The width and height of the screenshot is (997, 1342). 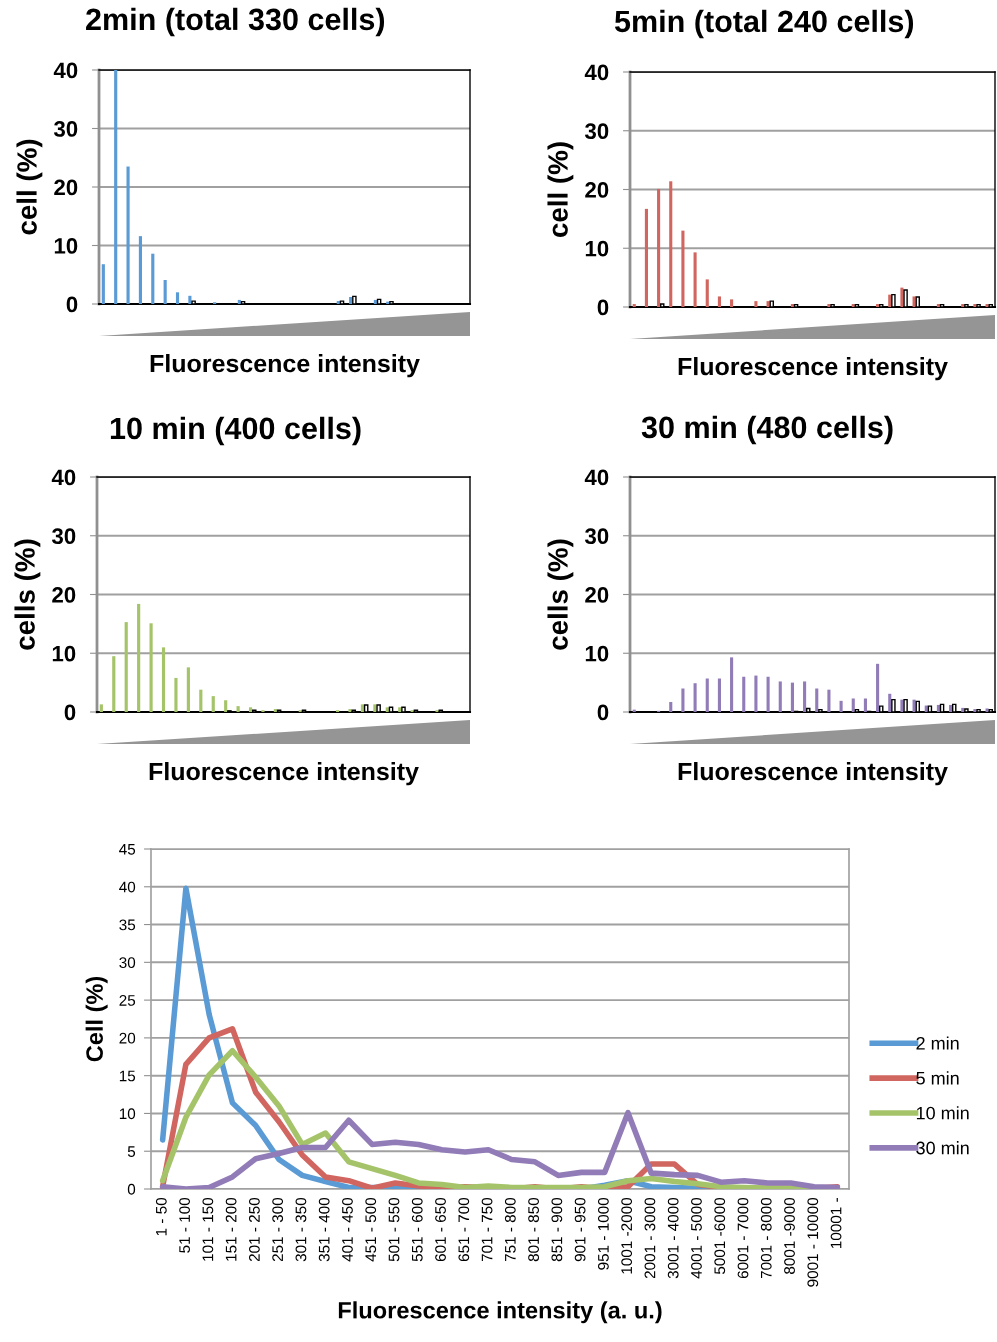 What do you see at coordinates (789, 1235) in the screenshot?
I see `x-tick-label: 8001 -9000` at bounding box center [789, 1235].